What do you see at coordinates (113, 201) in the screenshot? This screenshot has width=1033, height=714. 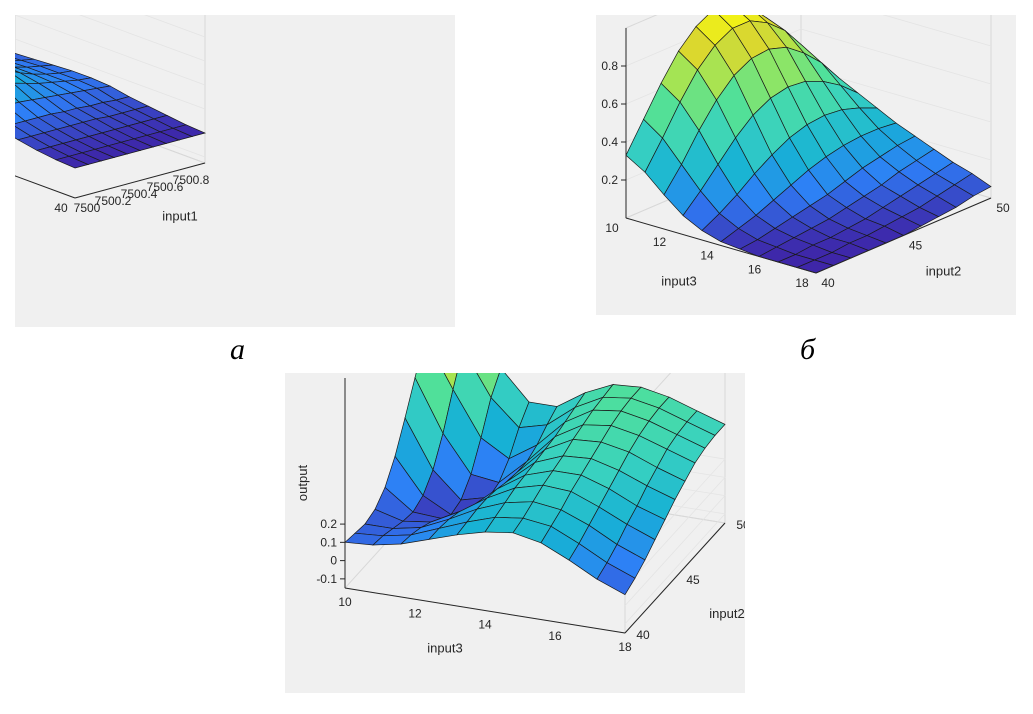 I see `x-tick-label: 7500.2` at bounding box center [113, 201].